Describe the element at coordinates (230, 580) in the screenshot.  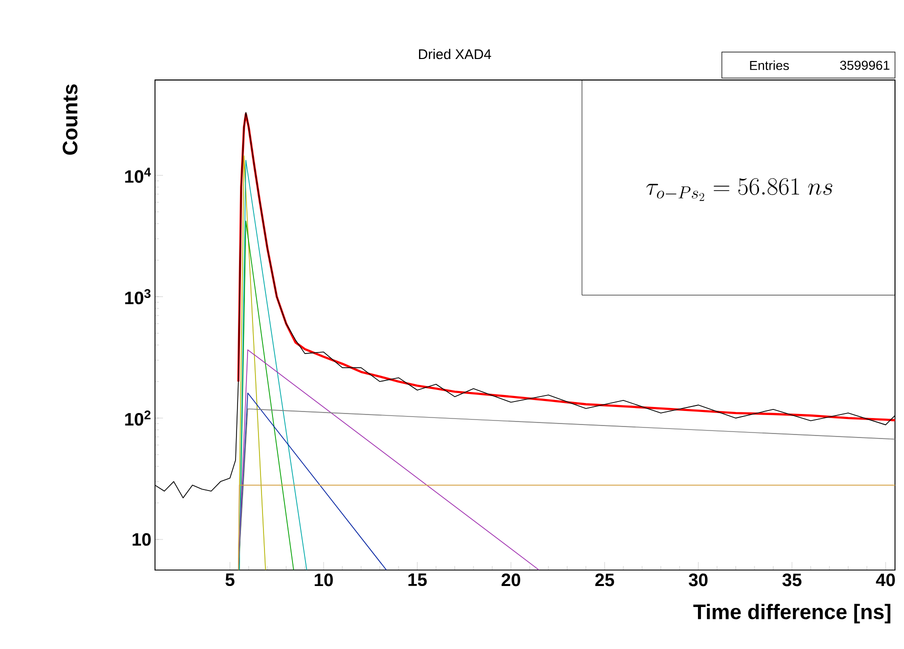
I see `x-tick-label: 5` at that location.